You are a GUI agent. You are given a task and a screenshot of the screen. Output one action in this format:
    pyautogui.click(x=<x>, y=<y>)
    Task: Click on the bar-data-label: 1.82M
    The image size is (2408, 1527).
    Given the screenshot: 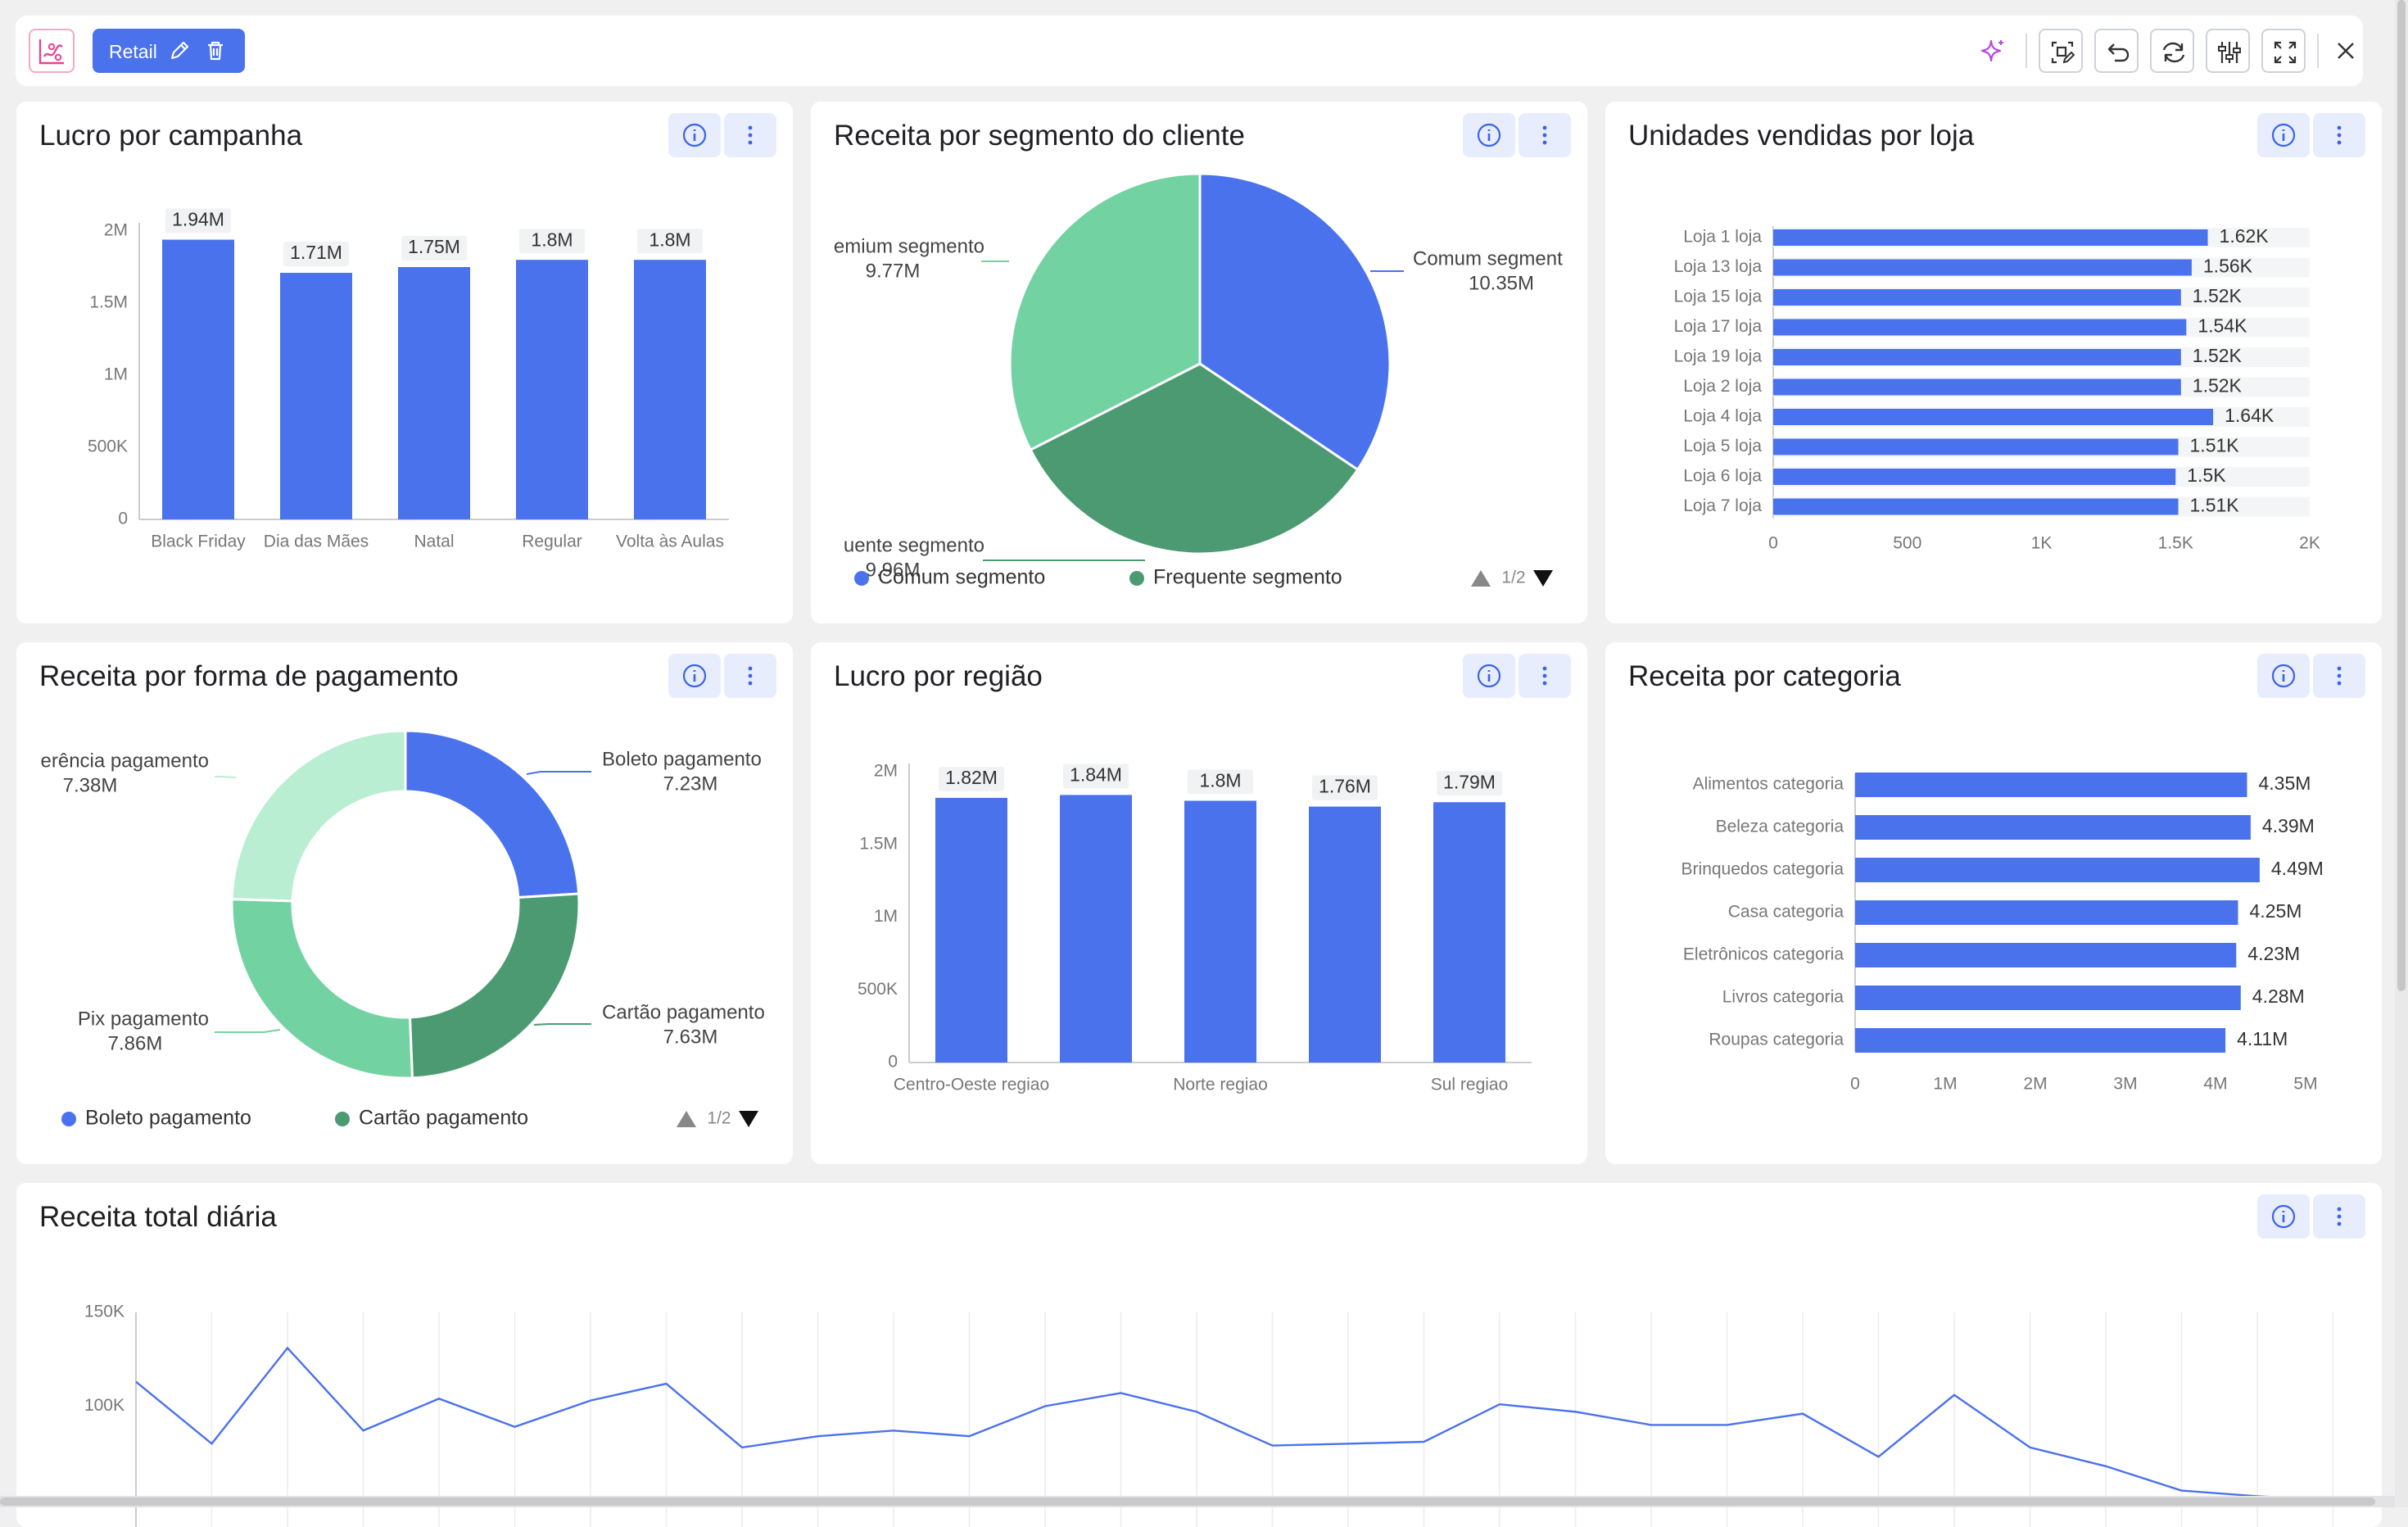 What is the action you would take?
    pyautogui.click(x=971, y=777)
    